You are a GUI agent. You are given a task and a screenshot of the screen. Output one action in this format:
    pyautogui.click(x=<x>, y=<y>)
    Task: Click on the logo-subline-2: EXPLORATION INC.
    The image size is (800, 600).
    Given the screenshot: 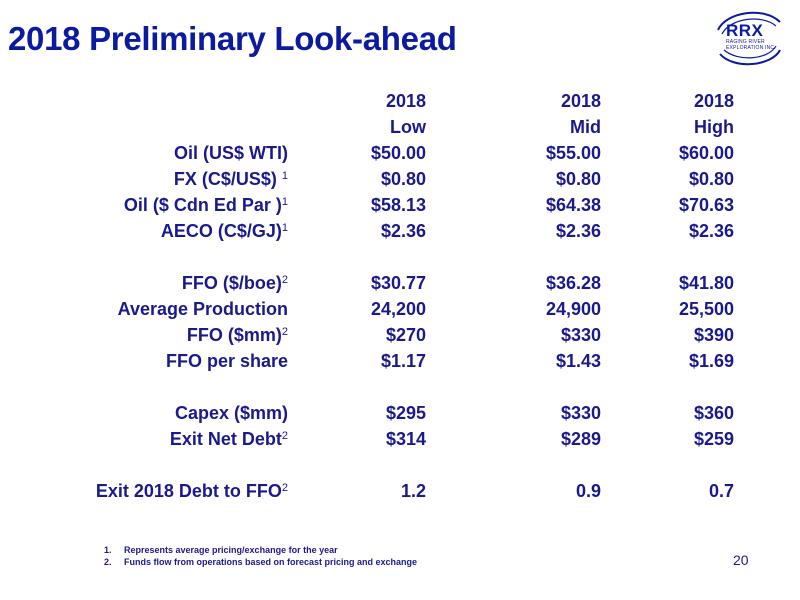 What is the action you would take?
    pyautogui.click(x=751, y=48)
    